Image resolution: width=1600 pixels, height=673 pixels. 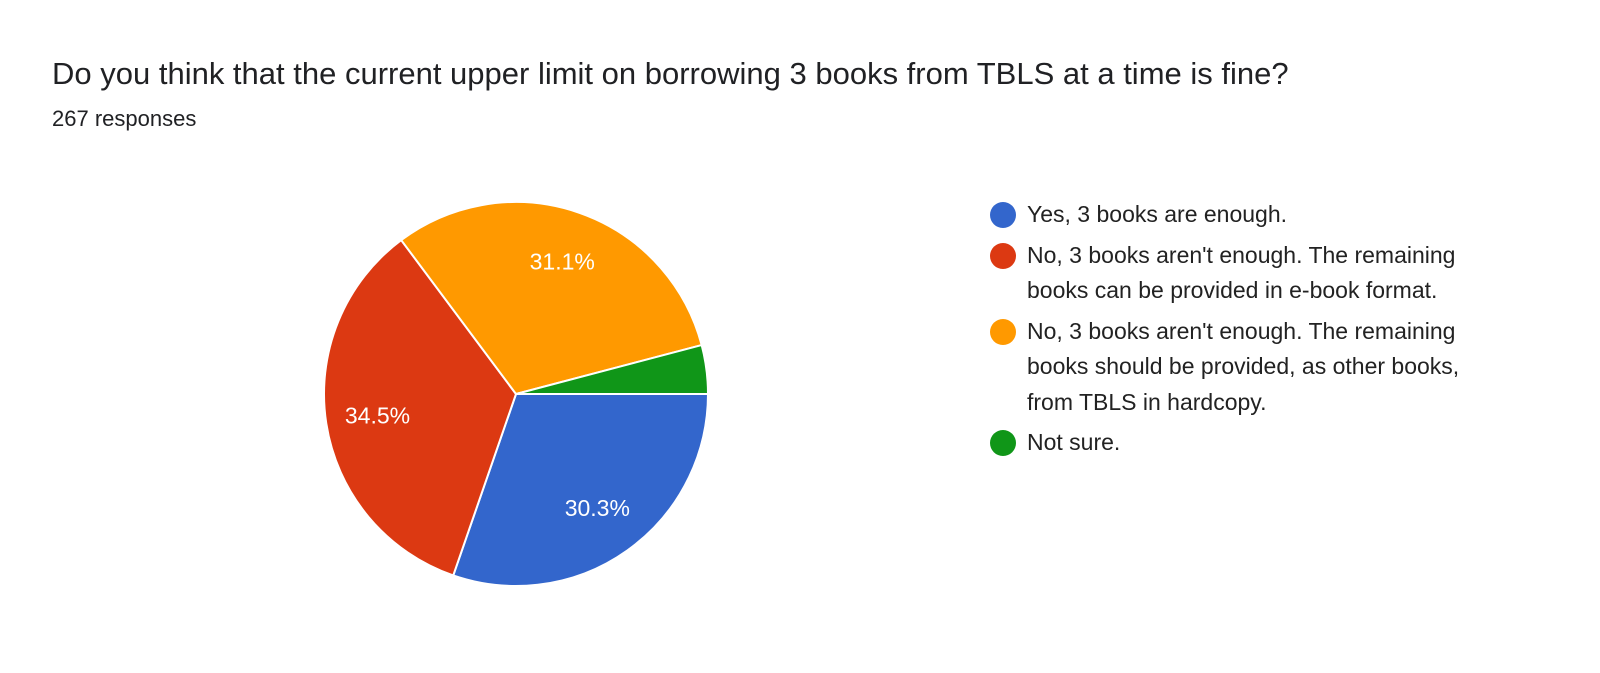 I want to click on legend-item: Yes, 3 books are enough., so click(x=1240, y=215).